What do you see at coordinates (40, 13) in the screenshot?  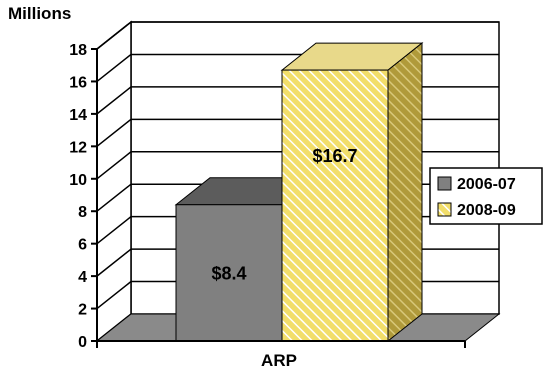 I see `y-axis-label: Millions` at bounding box center [40, 13].